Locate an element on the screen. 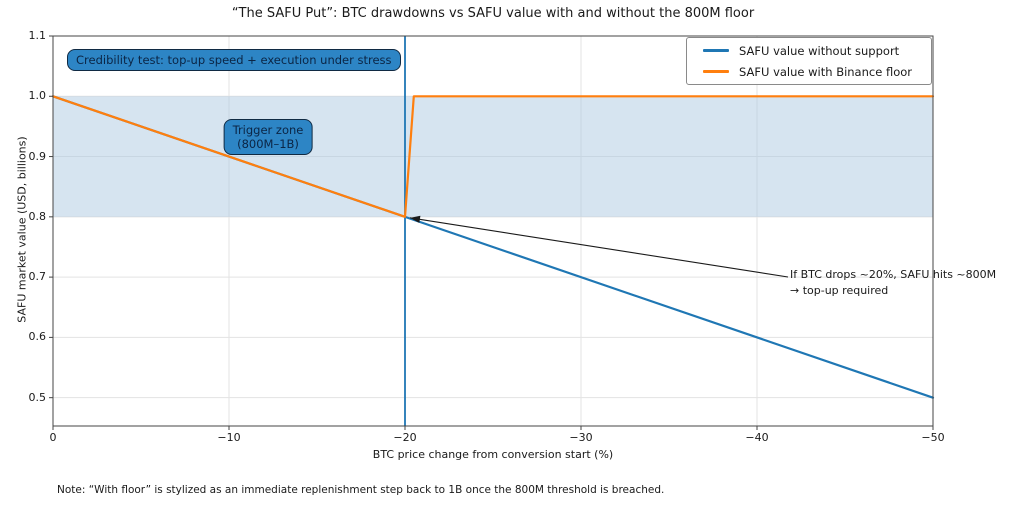 Image resolution: width=1024 pixels, height=507 pixels. legend-item-with-floor: SAFU value with Binance floor is located at coordinates (809, 72).